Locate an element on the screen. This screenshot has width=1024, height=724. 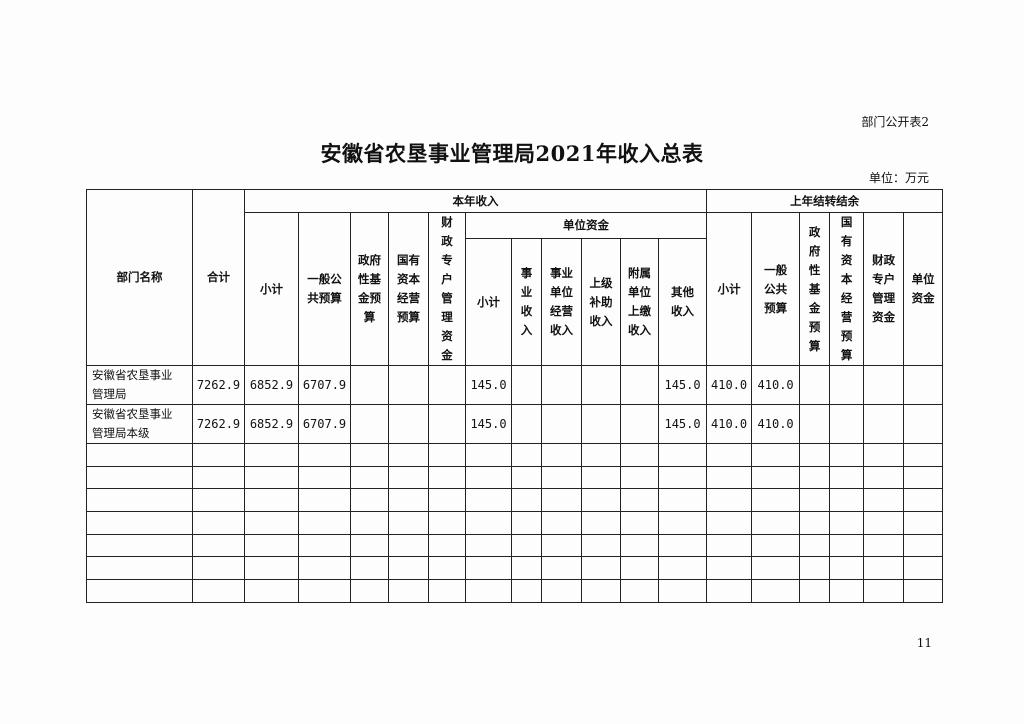
header-cy-fiscal-special: 财 政 专 户 管 理 资 金 is located at coordinates (447, 289).